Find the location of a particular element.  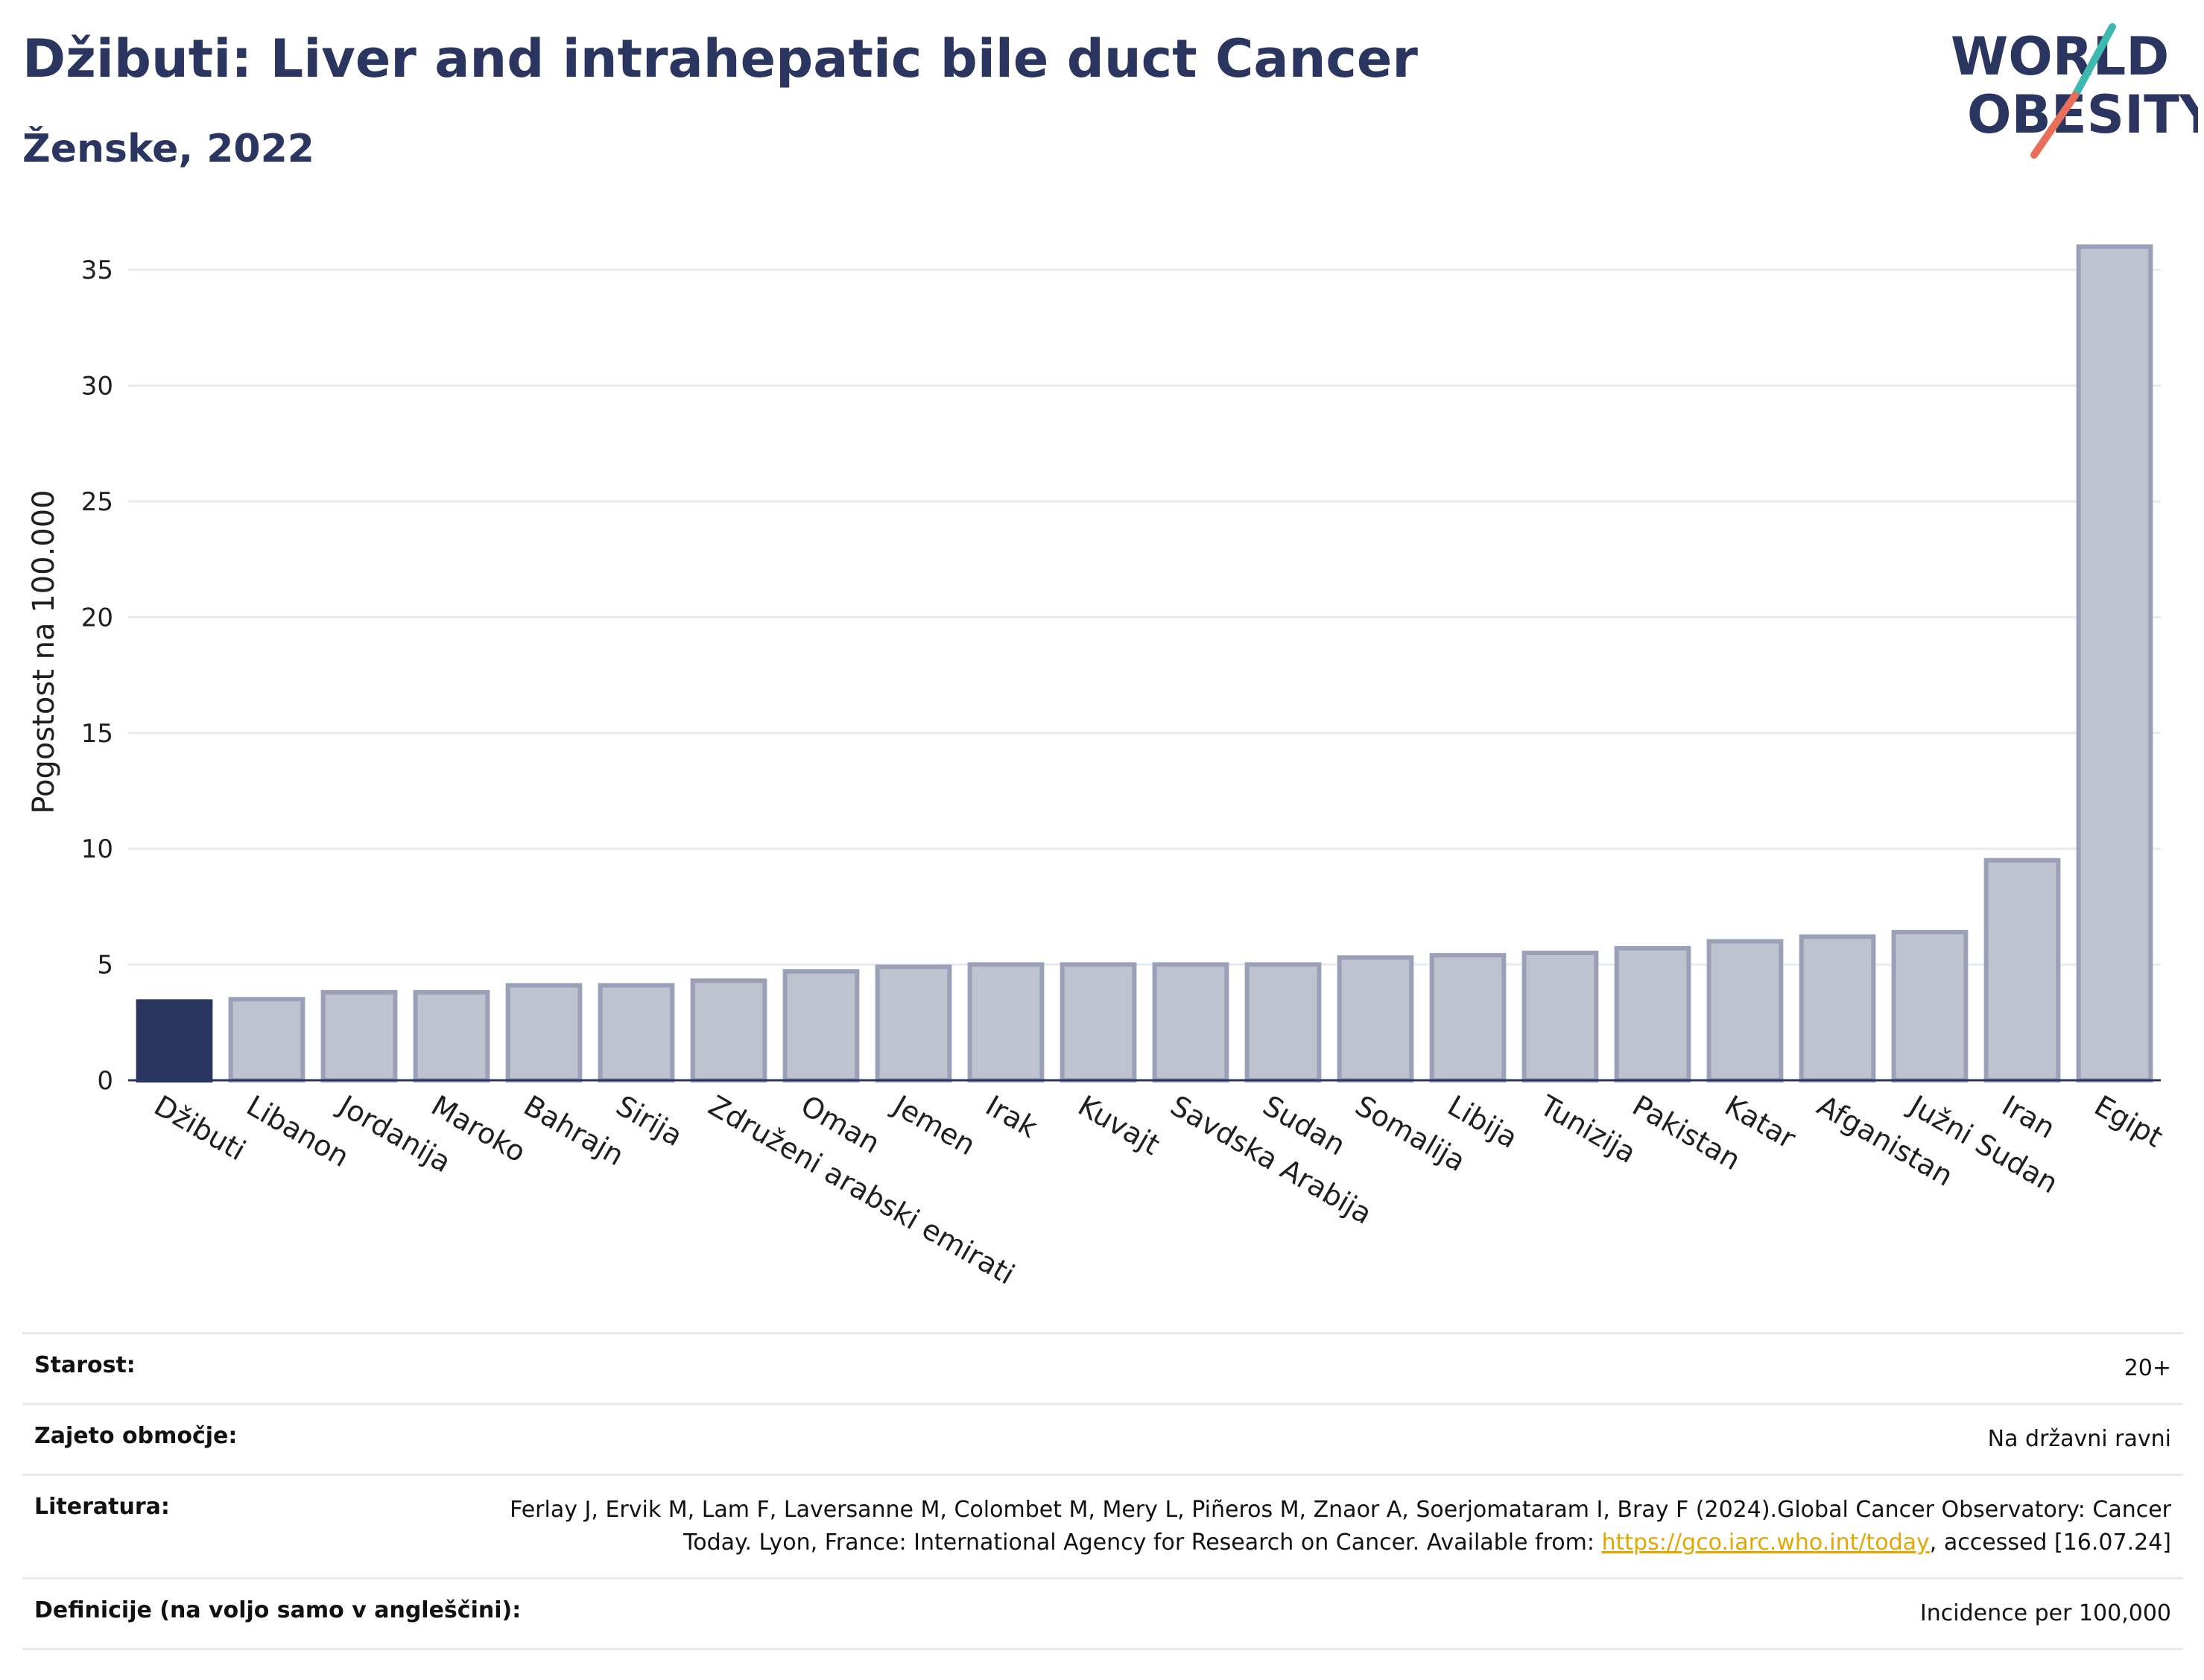

y-tick-label: 0 is located at coordinates (105, 1081).